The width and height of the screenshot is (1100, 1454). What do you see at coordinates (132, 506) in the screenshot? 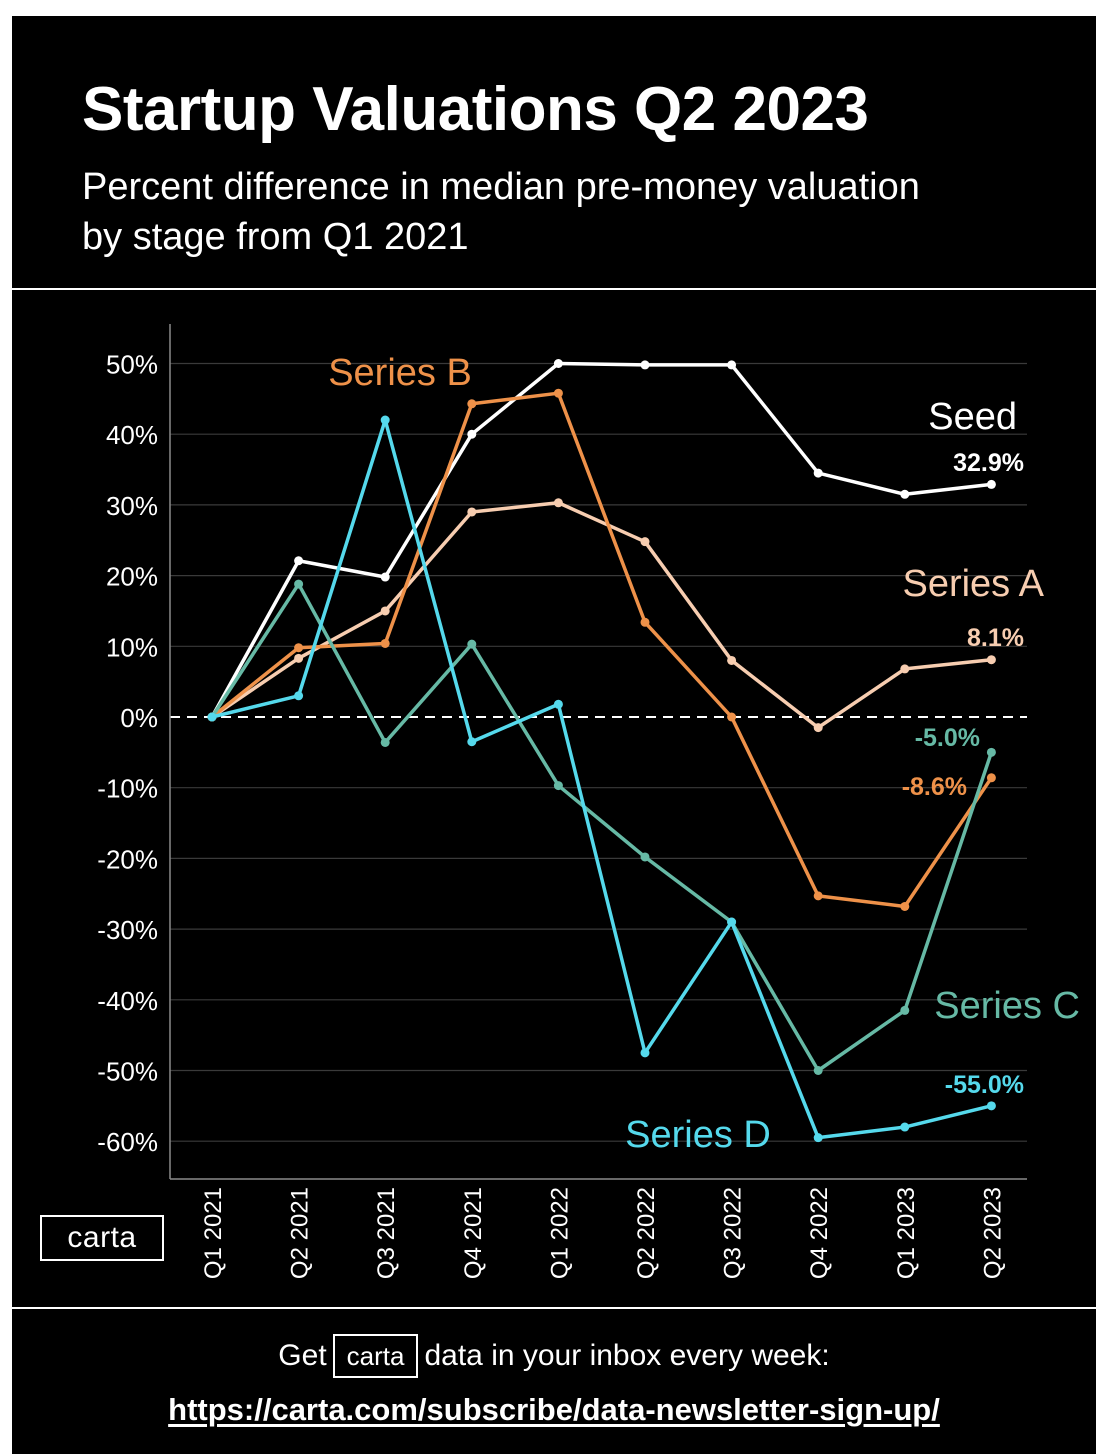
I see `y-tick-label: 30%` at bounding box center [132, 506].